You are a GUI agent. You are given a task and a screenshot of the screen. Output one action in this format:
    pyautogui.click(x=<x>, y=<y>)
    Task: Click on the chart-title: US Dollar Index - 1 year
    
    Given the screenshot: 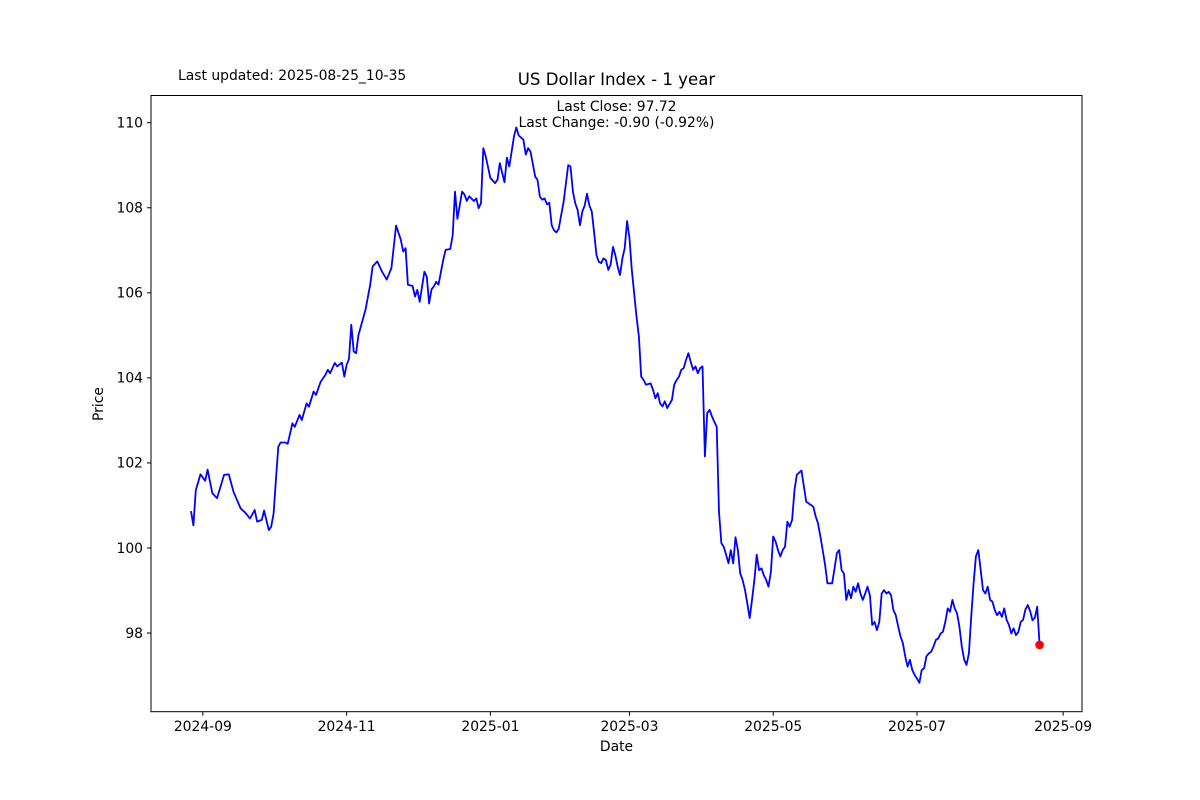 What is the action you would take?
    pyautogui.click(x=616, y=79)
    